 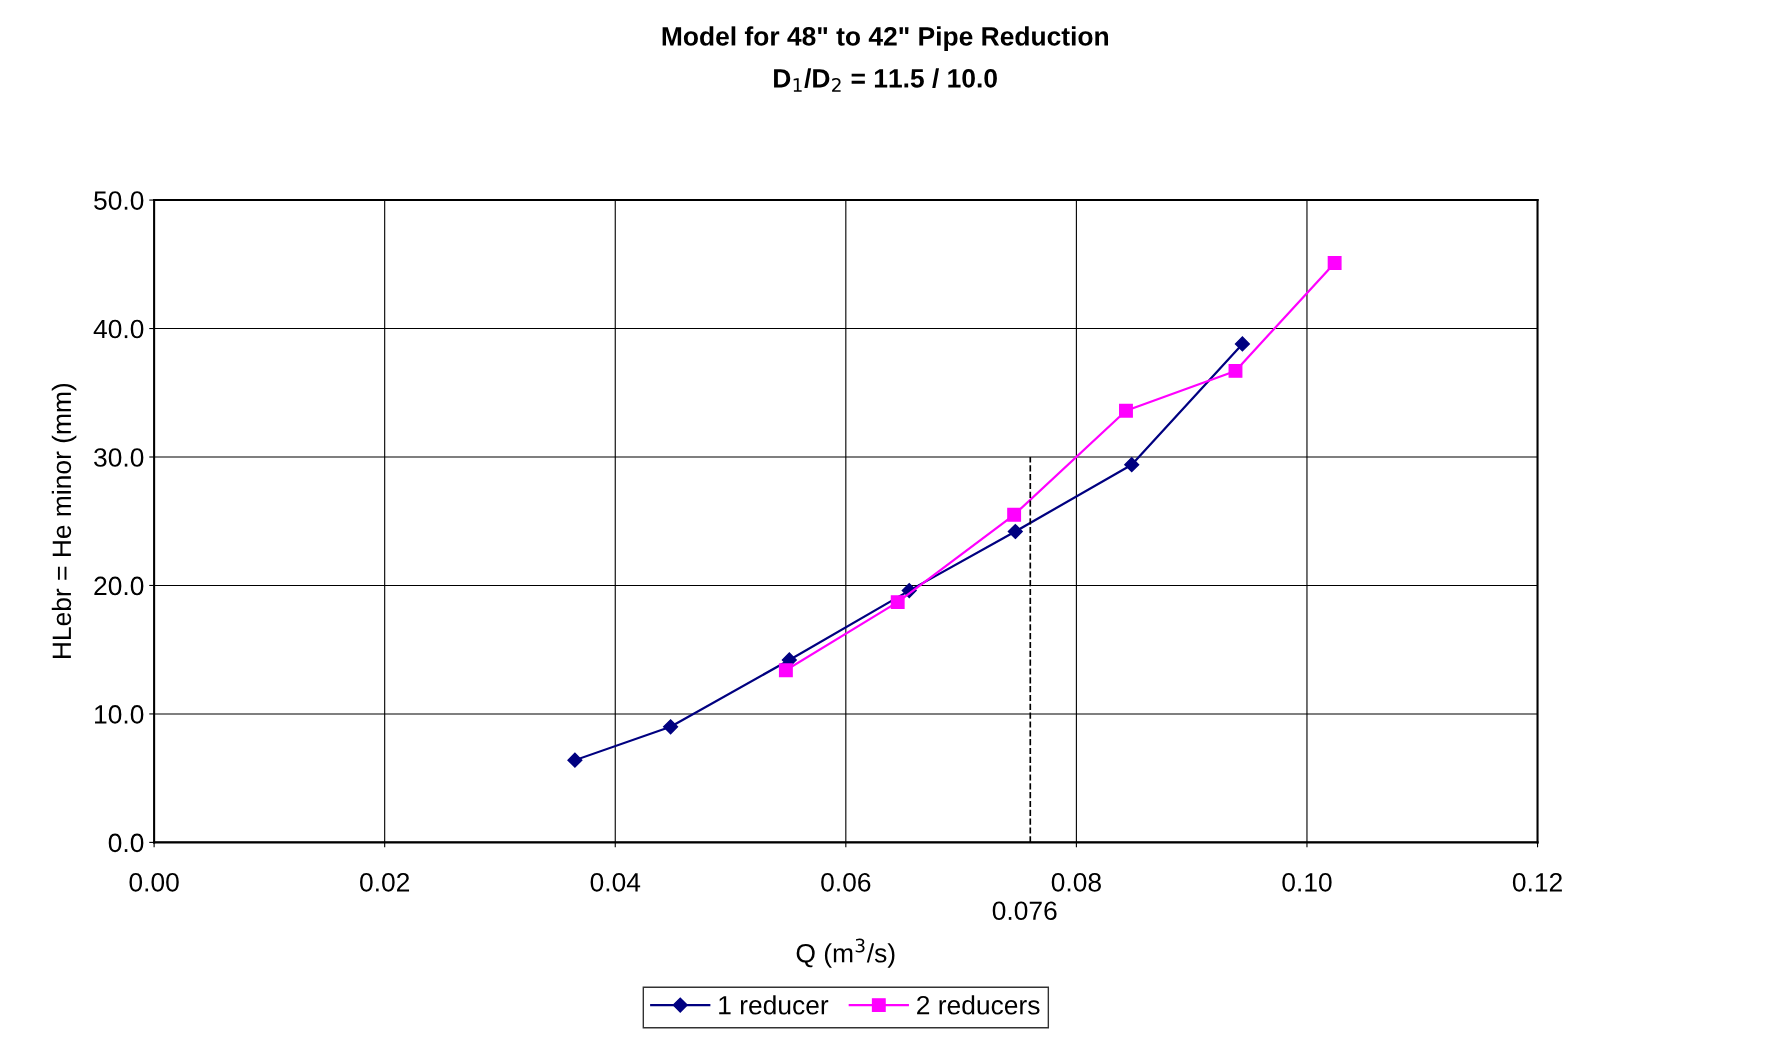 I want to click on legend-label: 1 reducer, so click(x=774, y=1005).